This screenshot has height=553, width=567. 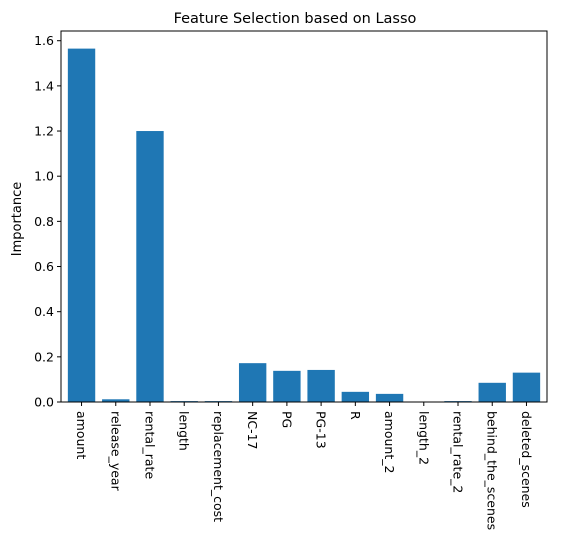 What do you see at coordinates (321, 430) in the screenshot?
I see `x-tick-label: PG-13` at bounding box center [321, 430].